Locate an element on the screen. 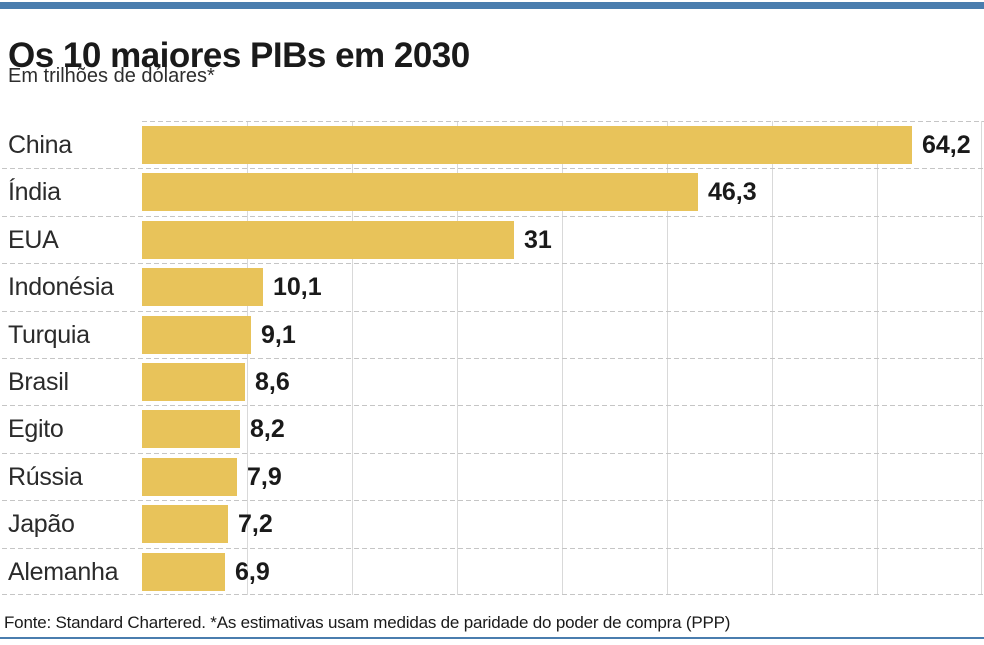 The height and width of the screenshot is (645, 984). value-label-alemanha: 6,9 is located at coordinates (252, 571).